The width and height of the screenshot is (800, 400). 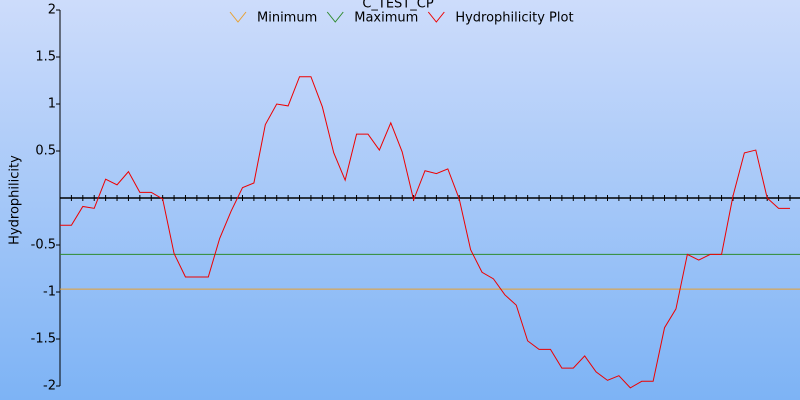 What do you see at coordinates (45, 57) in the screenshot?
I see `y-tick-label: 1.5` at bounding box center [45, 57].